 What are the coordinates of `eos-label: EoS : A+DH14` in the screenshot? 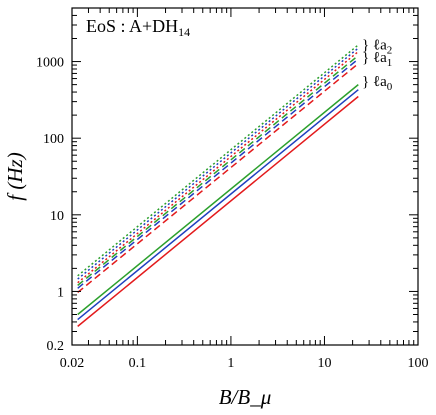 It's located at (138, 27).